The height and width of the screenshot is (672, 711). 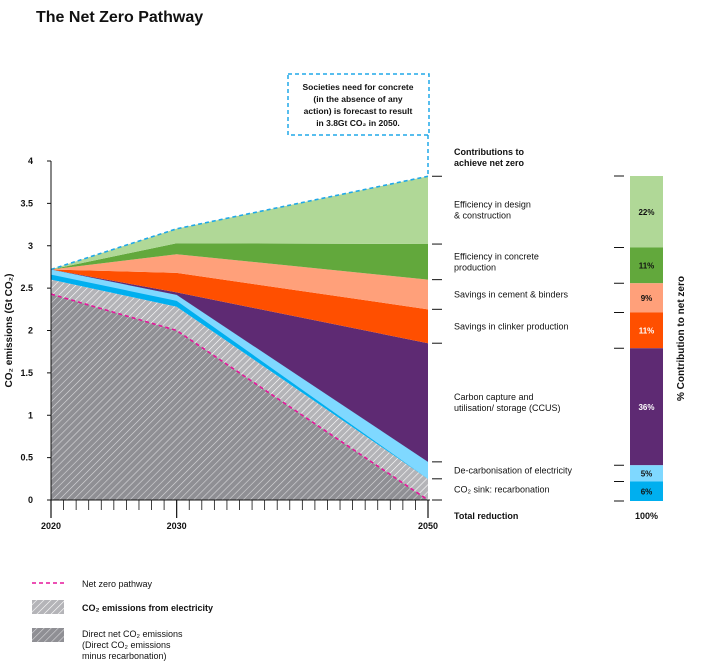 I want to click on total-reduction-label: Total reduction, so click(x=486, y=516).